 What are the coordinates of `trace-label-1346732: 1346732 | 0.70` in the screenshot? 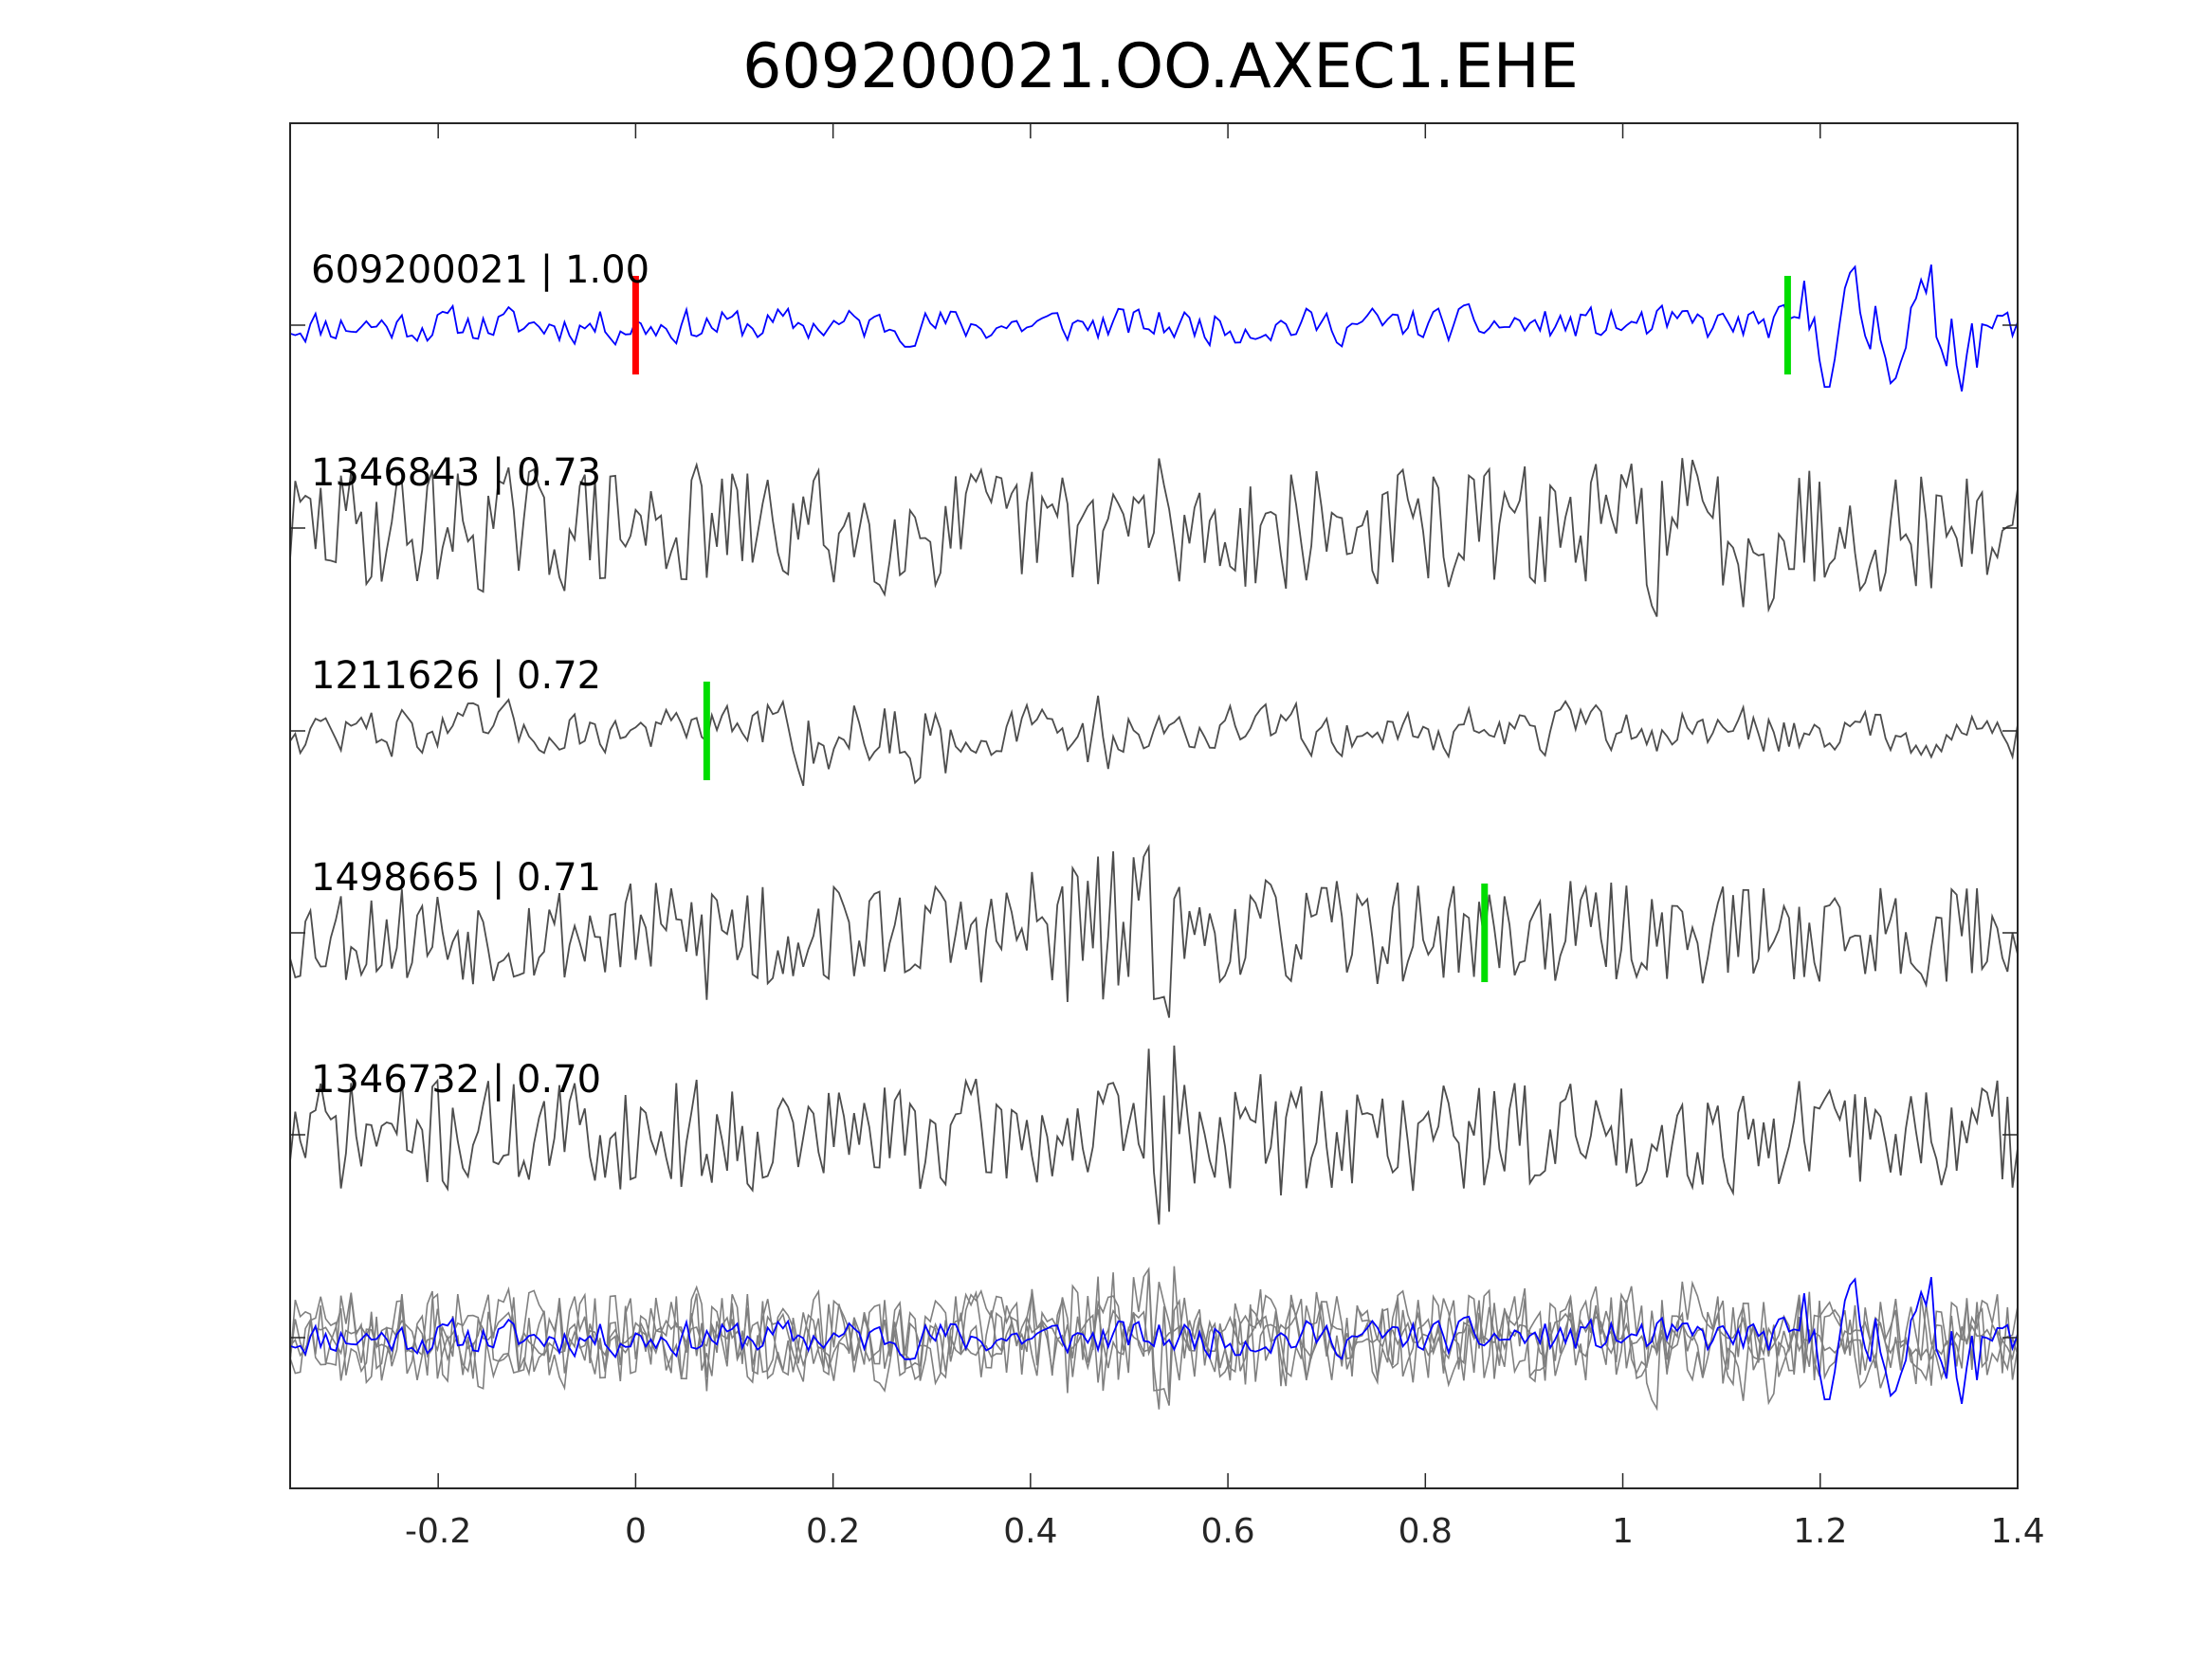 It's located at (456, 1080).